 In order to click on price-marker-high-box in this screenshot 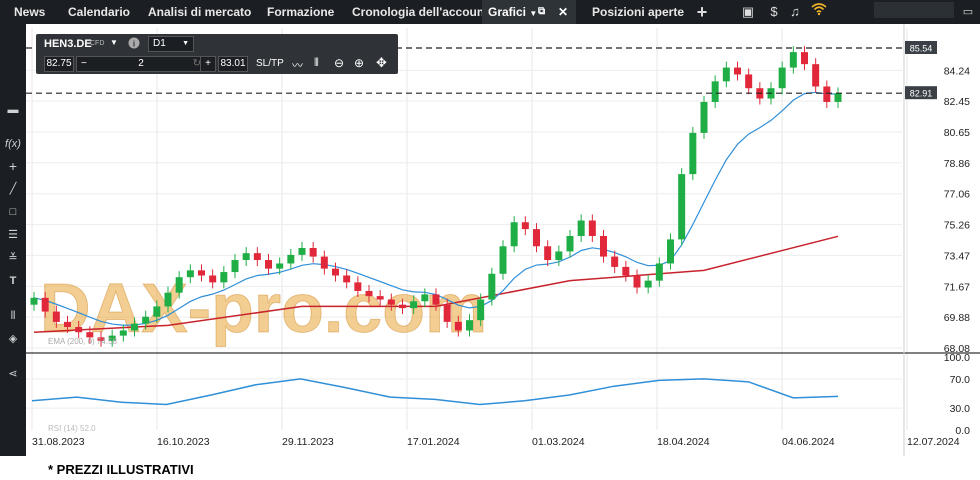, I will do `click(921, 47)`.